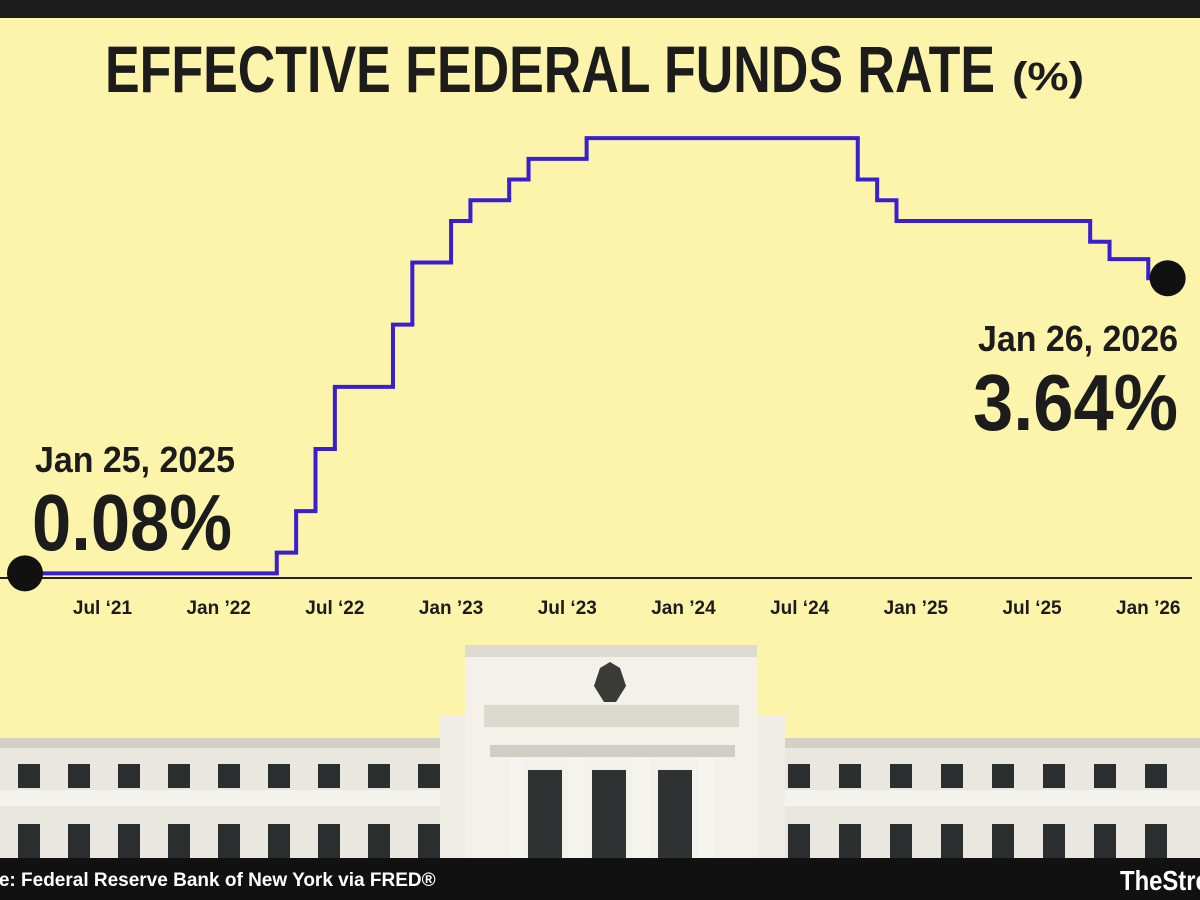 This screenshot has width=1200, height=900. I want to click on annotation-value: 3.64%, so click(1075, 402).